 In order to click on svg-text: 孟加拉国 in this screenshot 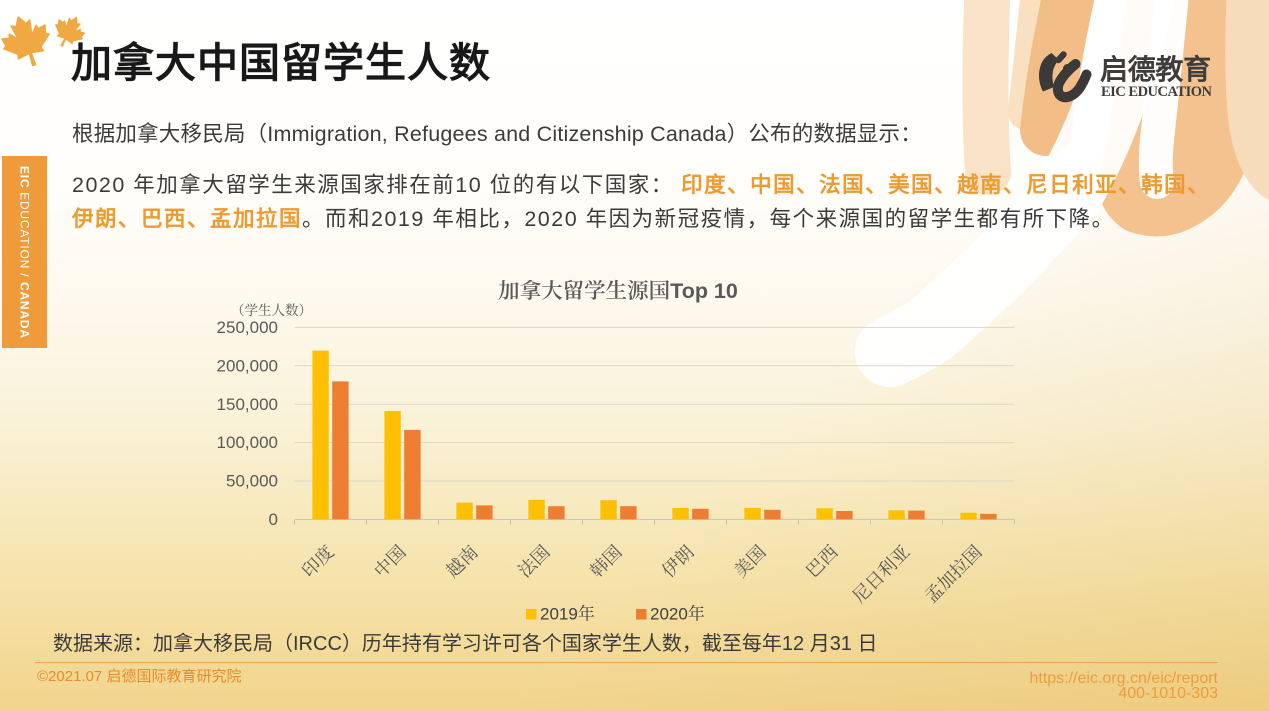, I will do `click(953, 574)`.